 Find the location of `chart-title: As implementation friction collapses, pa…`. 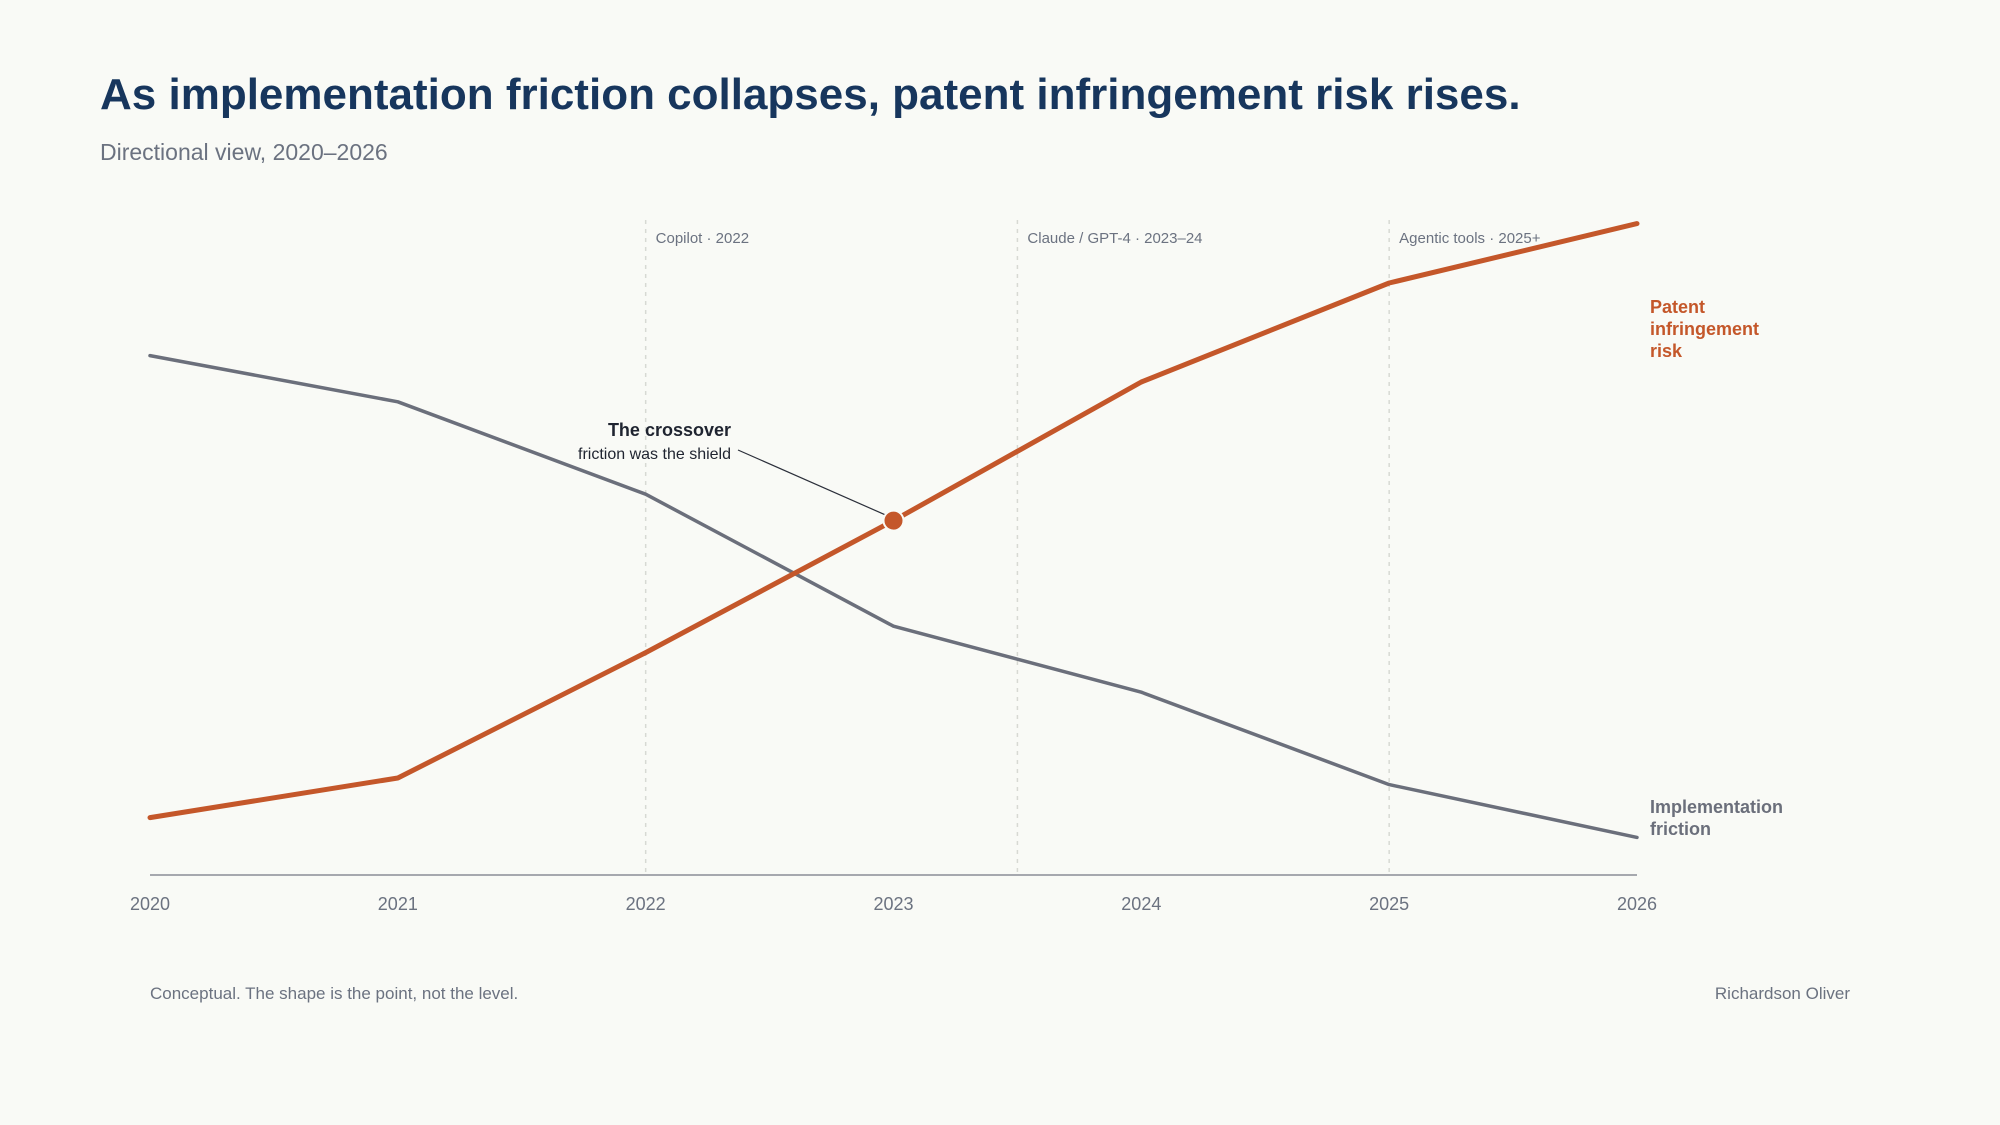

chart-title: As implementation friction collapses, pa… is located at coordinates (810, 94).